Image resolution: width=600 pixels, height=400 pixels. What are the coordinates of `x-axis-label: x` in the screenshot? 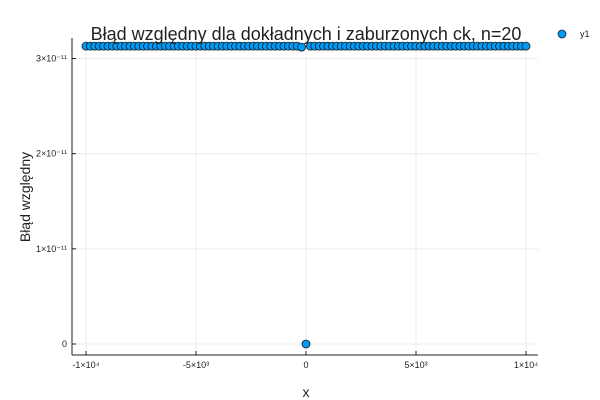 It's located at (306, 392).